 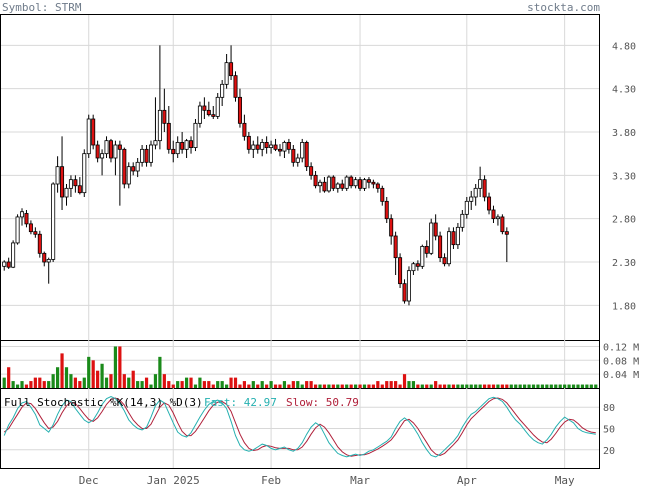 I want to click on price-tick-label: 3.30, so click(x=624, y=176).